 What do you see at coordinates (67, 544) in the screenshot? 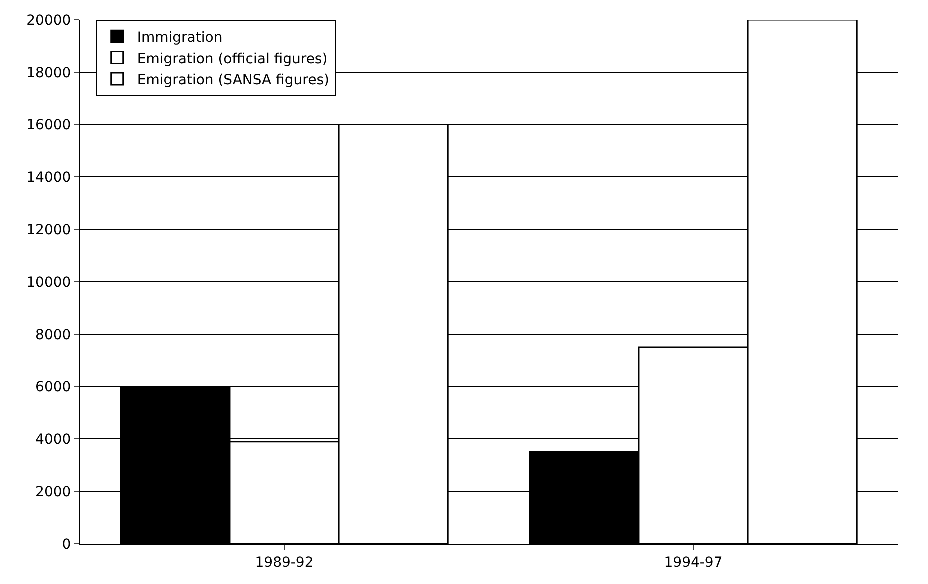
I see `y-tick-label: 0` at bounding box center [67, 544].